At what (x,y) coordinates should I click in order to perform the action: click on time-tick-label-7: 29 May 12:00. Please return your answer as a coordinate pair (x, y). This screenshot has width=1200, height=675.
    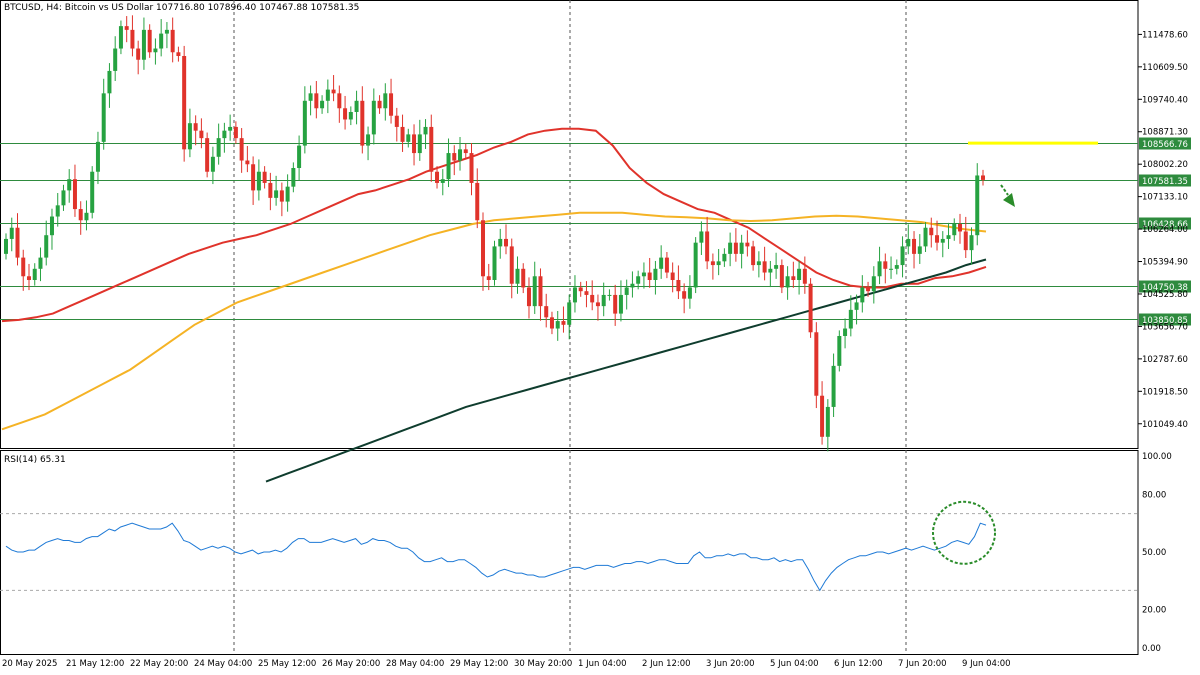
    Looking at the image, I should click on (479, 664).